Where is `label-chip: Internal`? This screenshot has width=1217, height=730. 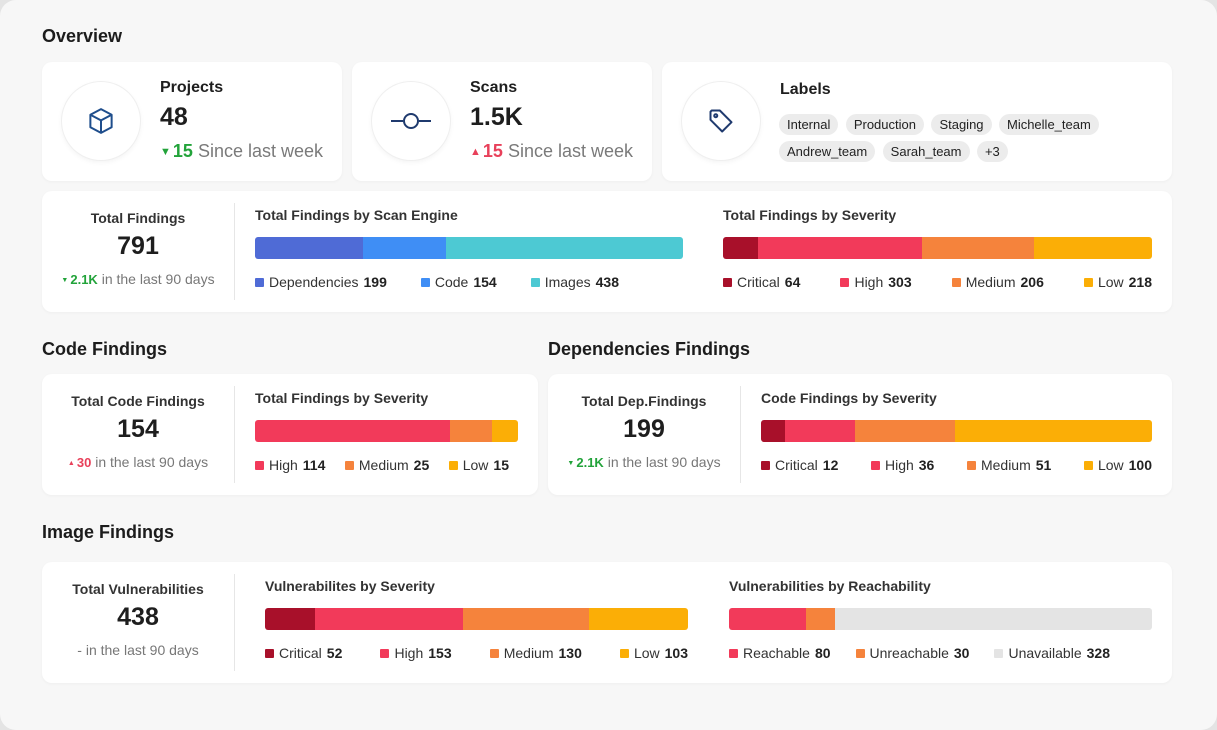 label-chip: Internal is located at coordinates (809, 124).